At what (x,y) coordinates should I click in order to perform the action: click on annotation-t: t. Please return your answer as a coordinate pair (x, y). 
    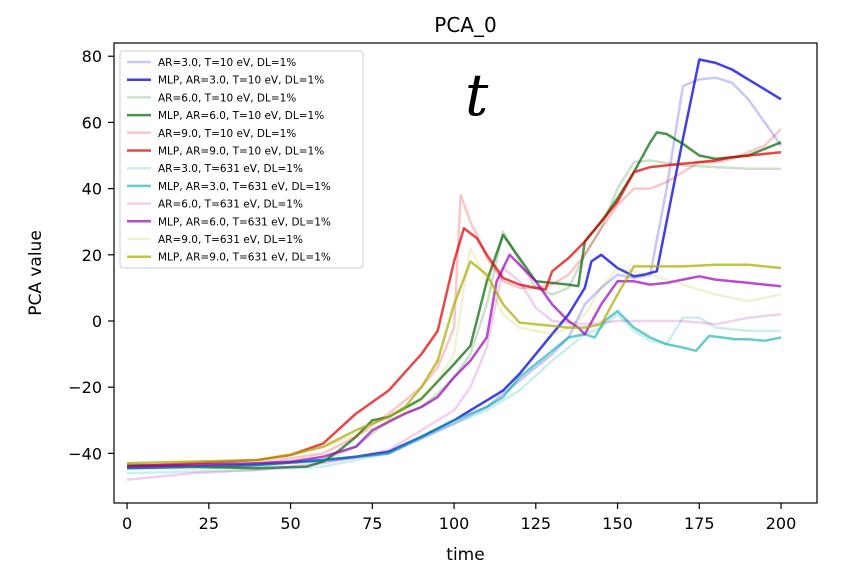
    Looking at the image, I should click on (477, 95).